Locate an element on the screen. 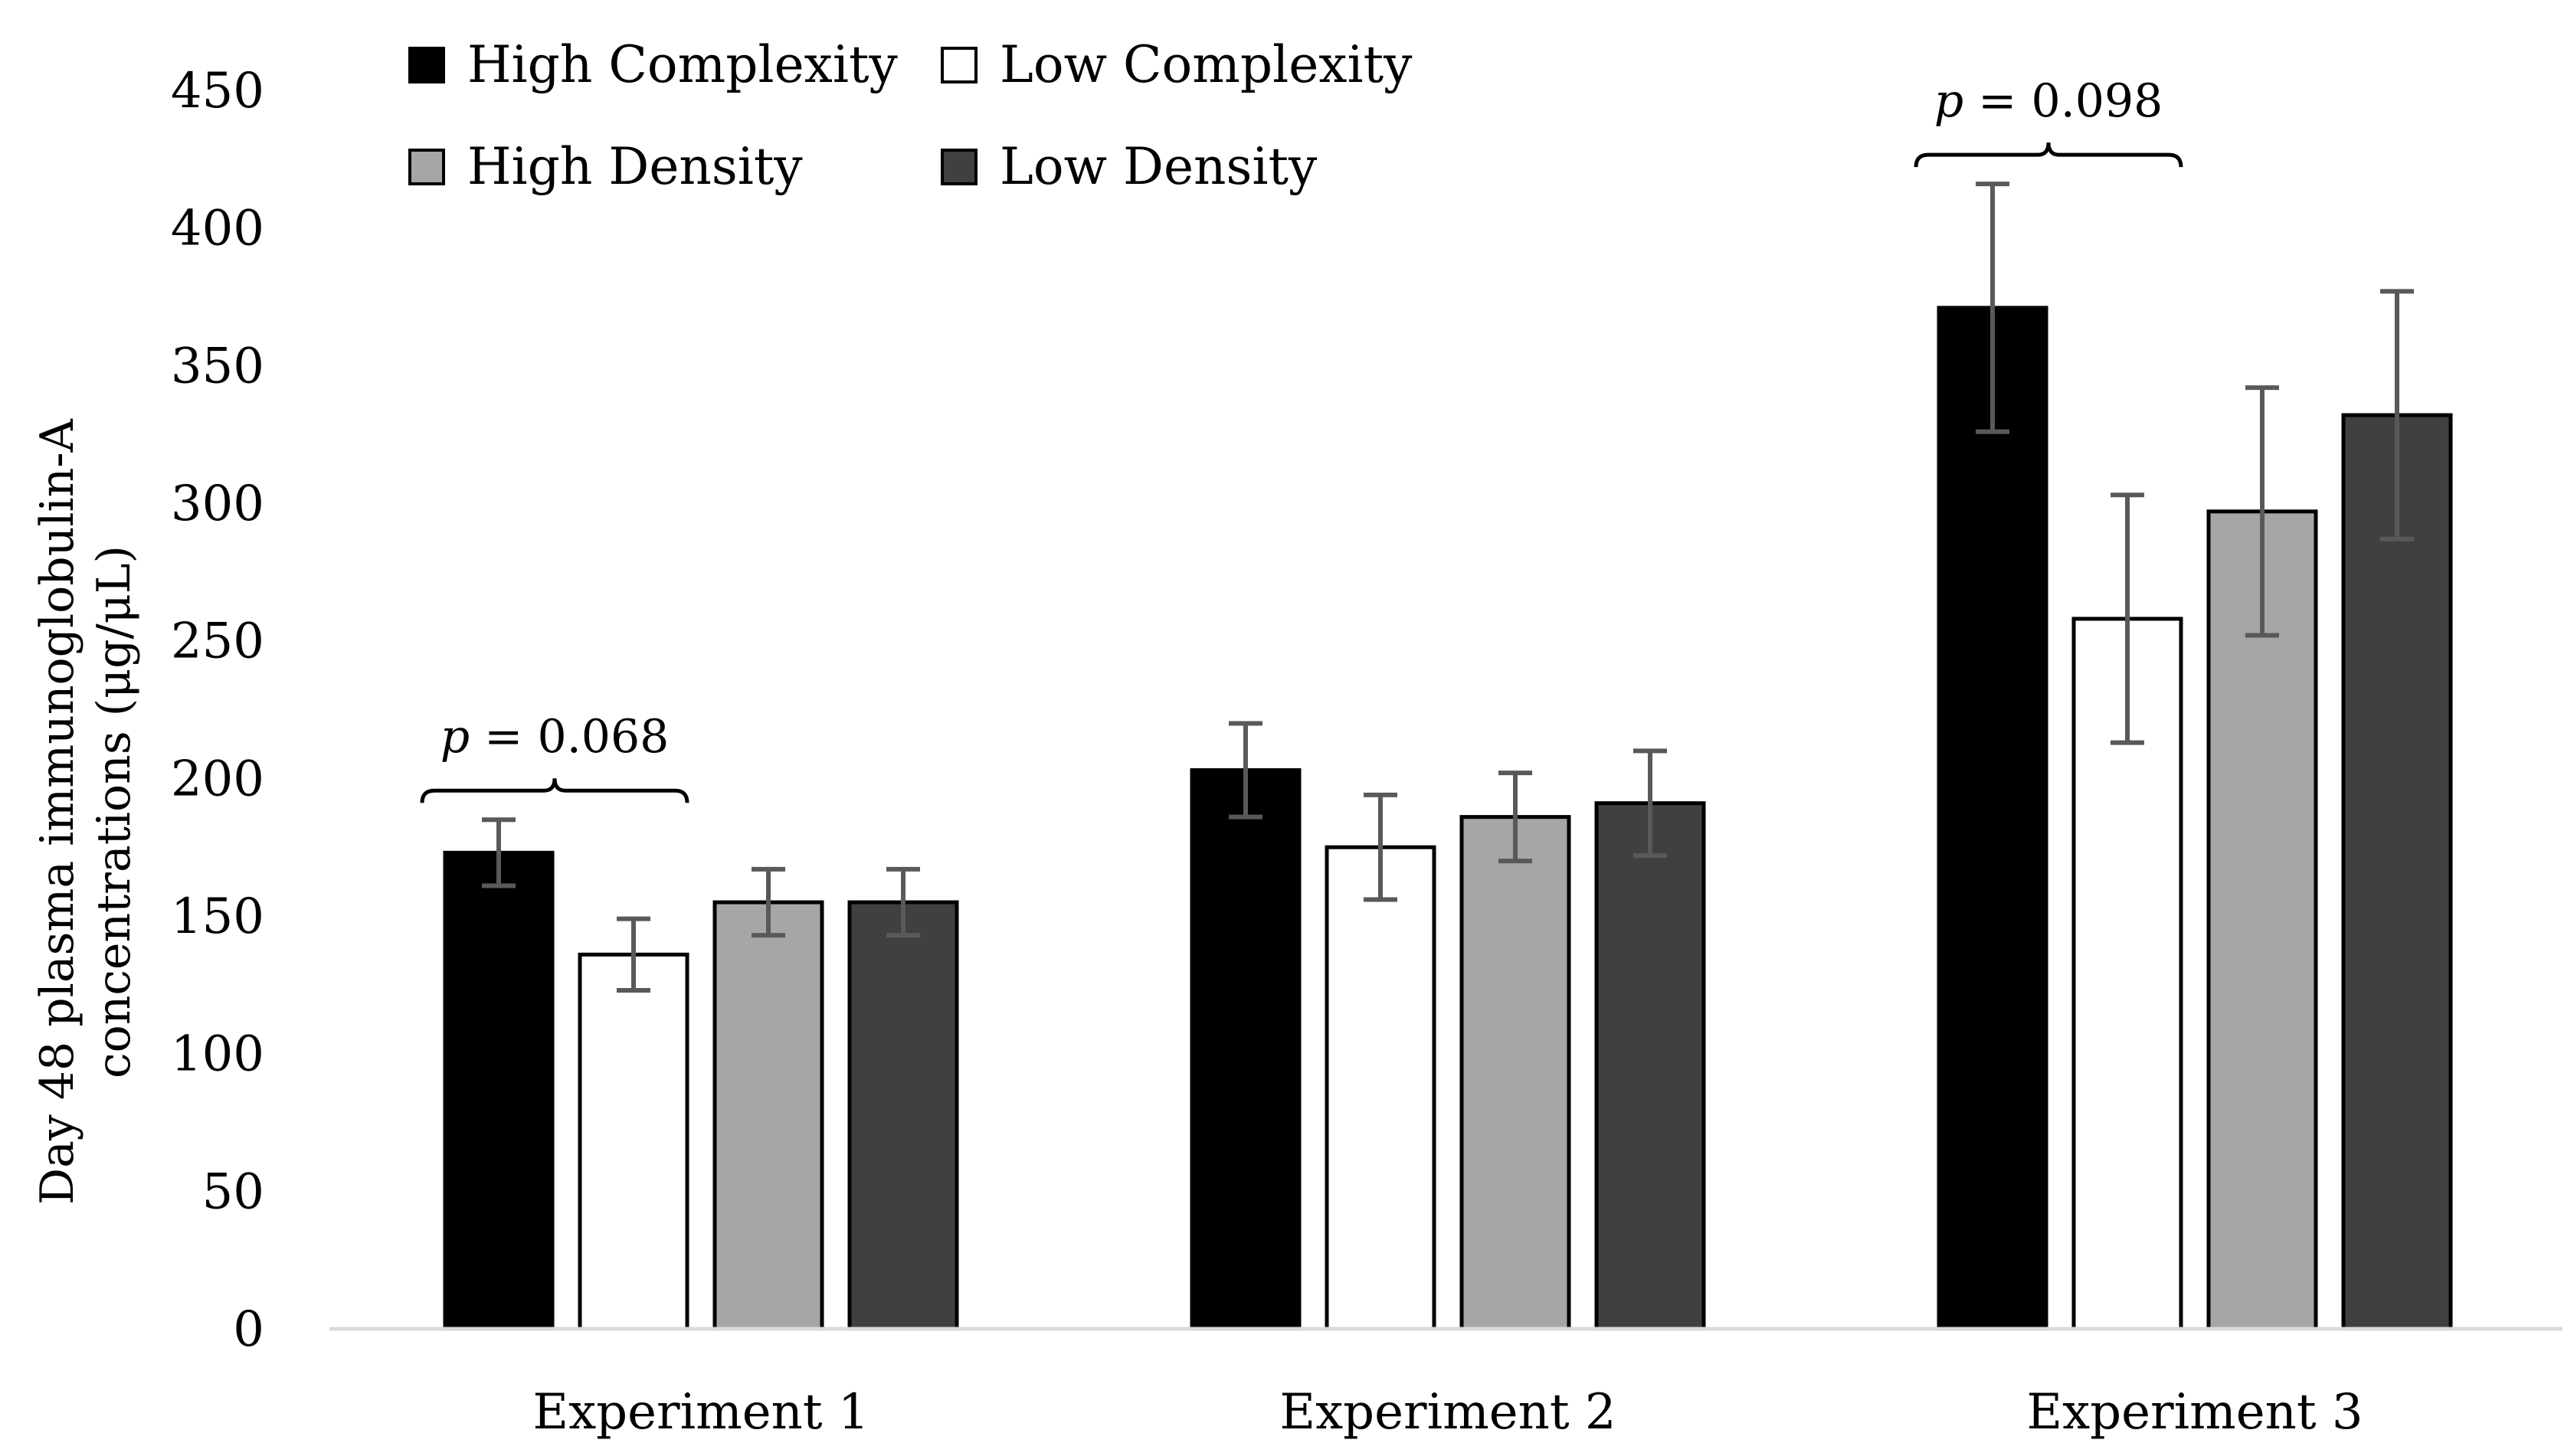 This screenshot has width=2574, height=1456. legend-label: High Density is located at coordinates (635, 167).